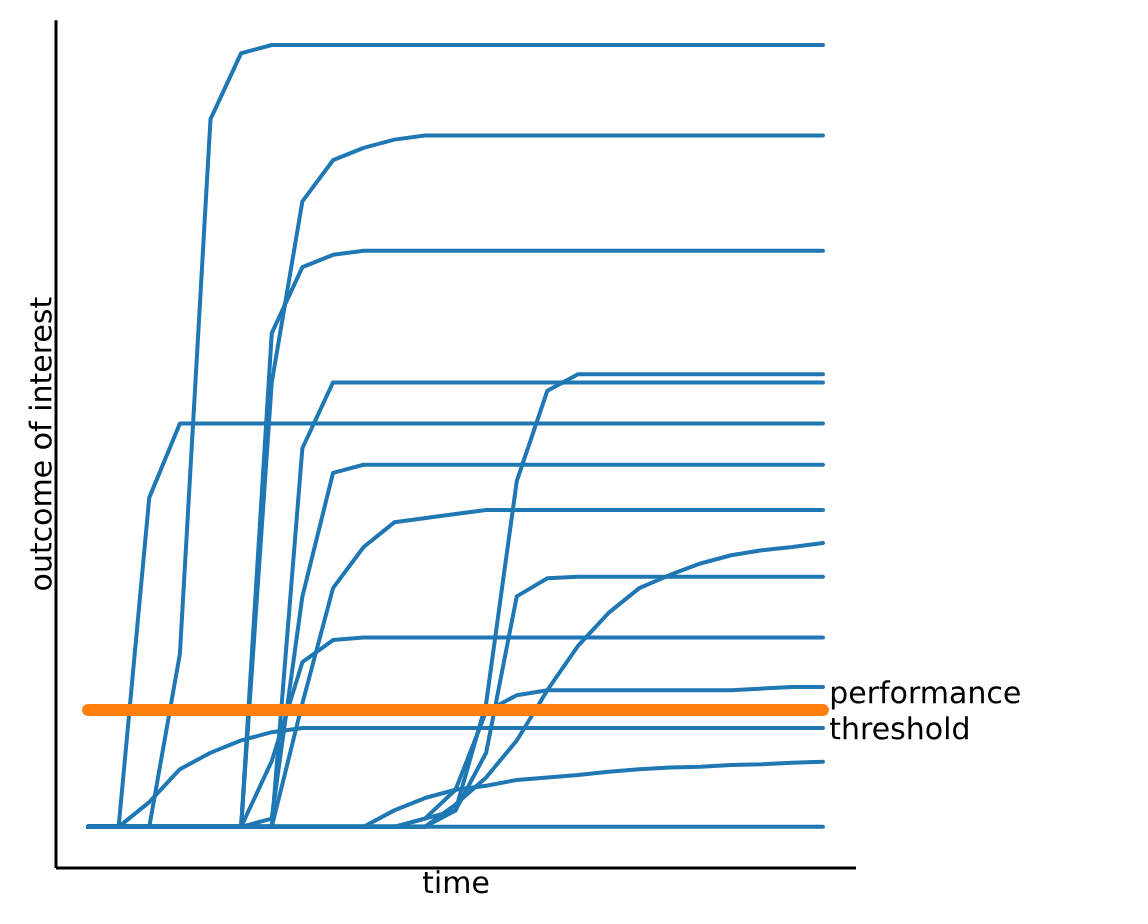 Image resolution: width=1148 pixels, height=924 pixels. Describe the element at coordinates (925, 710) in the screenshot. I see `ref-line-label: performance threshold` at that location.